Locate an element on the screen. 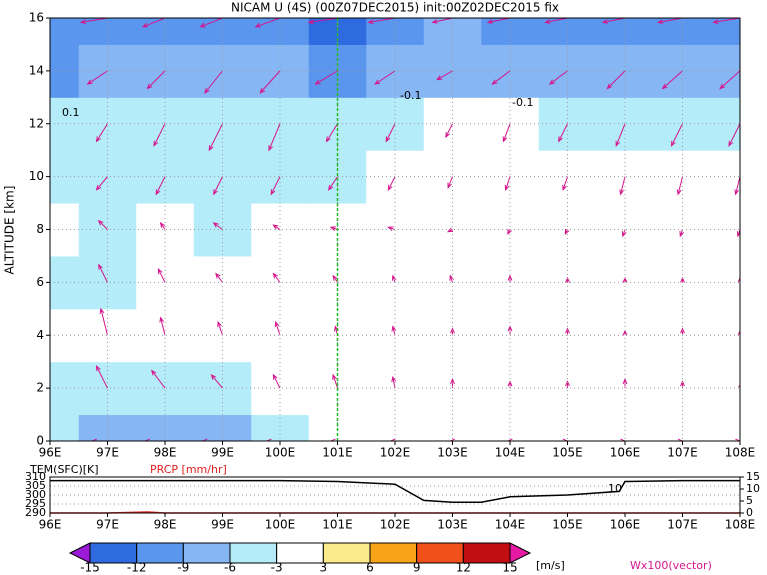  colorbar-label: -3 is located at coordinates (277, 568).